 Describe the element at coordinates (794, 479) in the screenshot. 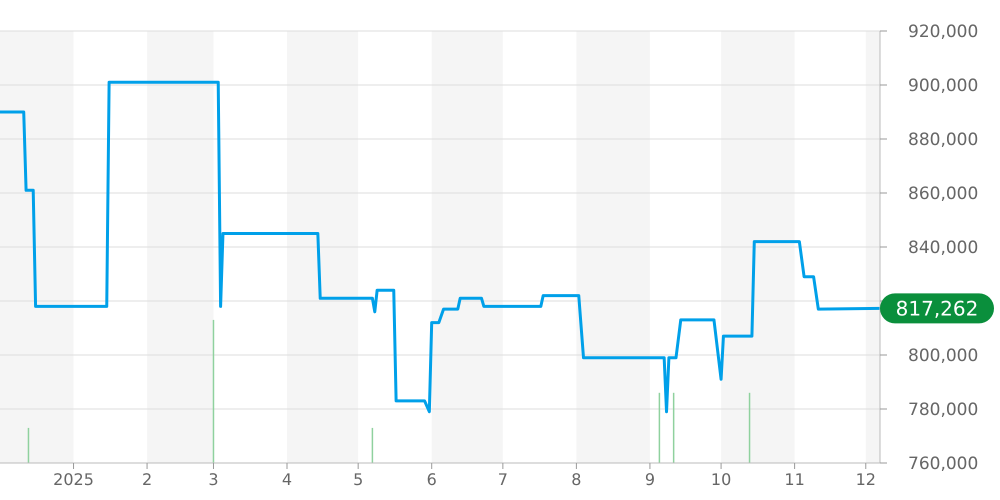

I see `x-tick-label: 11` at that location.